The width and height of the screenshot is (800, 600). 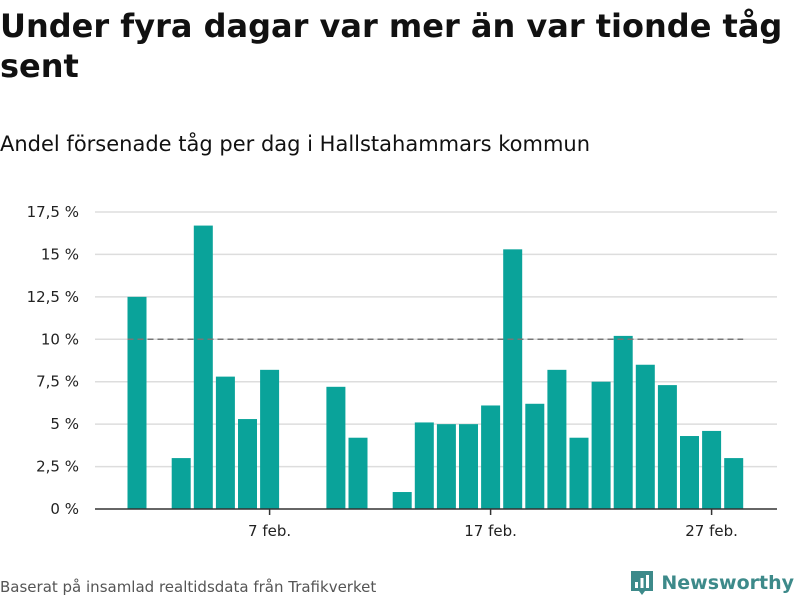 What do you see at coordinates (53, 360) in the screenshot?
I see `y-axis-labels: 0 % 2,5 % 5 % 7,5 % 10 % 12,5 % 15 % 17,5 %` at bounding box center [53, 360].